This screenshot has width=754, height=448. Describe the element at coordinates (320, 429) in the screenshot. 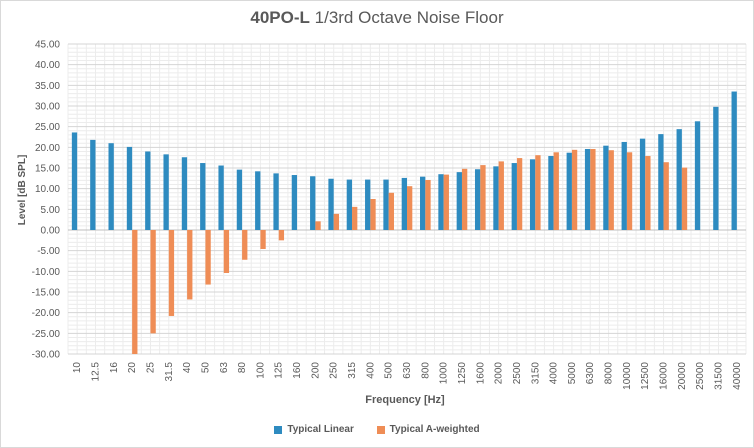

I see `legend-label-linear: Typical Linear` at that location.